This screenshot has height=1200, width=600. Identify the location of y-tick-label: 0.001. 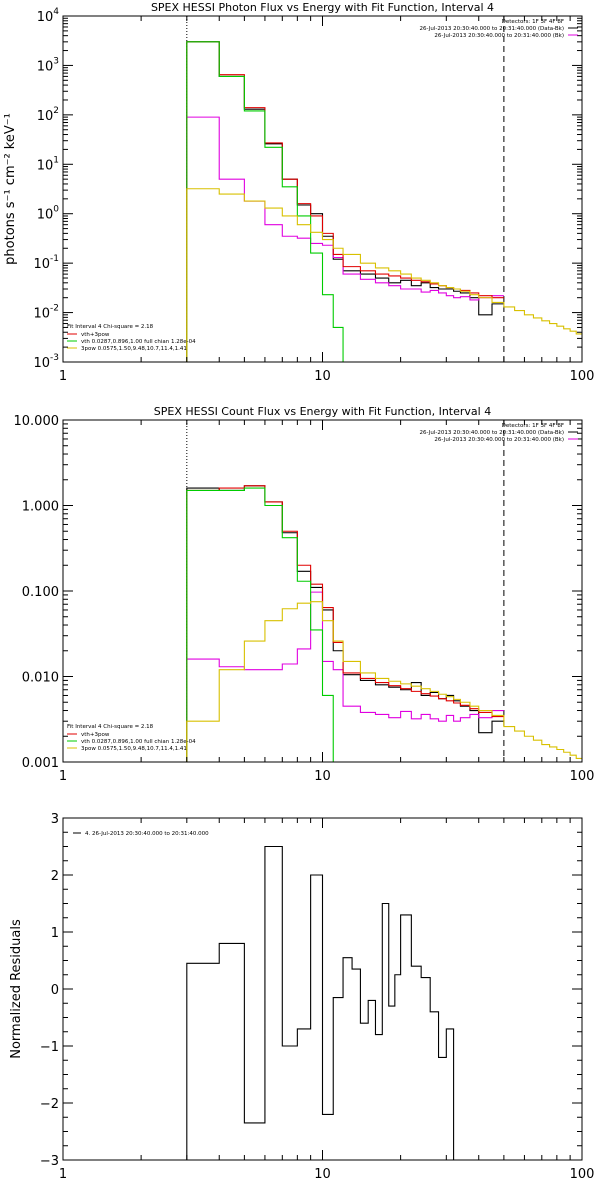
(40, 763).